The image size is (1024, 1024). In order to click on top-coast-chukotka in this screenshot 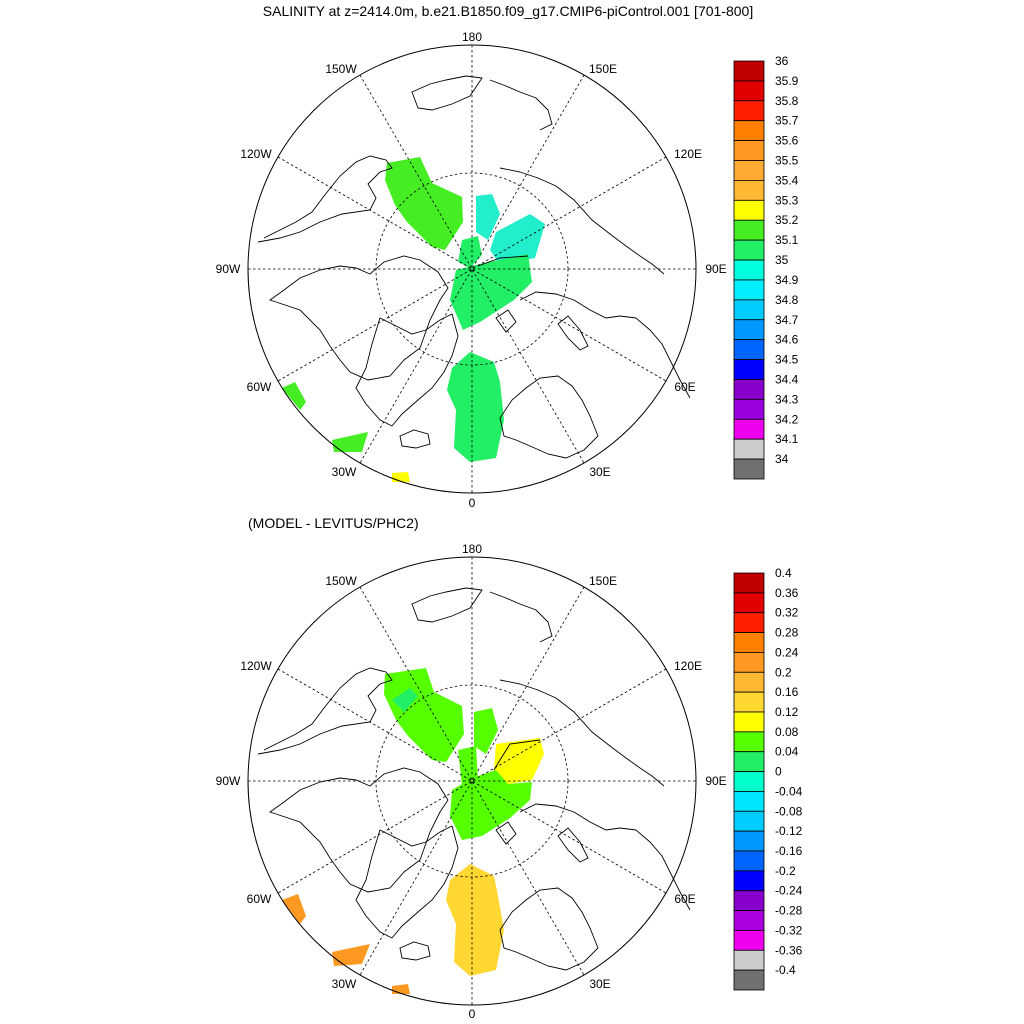, I will do `click(521, 105)`.